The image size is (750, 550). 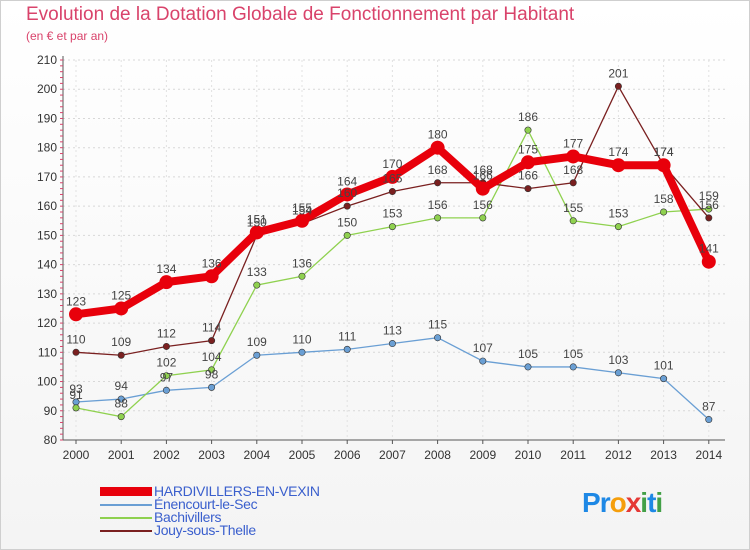 I want to click on logo-letter: t, so click(x=651, y=502).